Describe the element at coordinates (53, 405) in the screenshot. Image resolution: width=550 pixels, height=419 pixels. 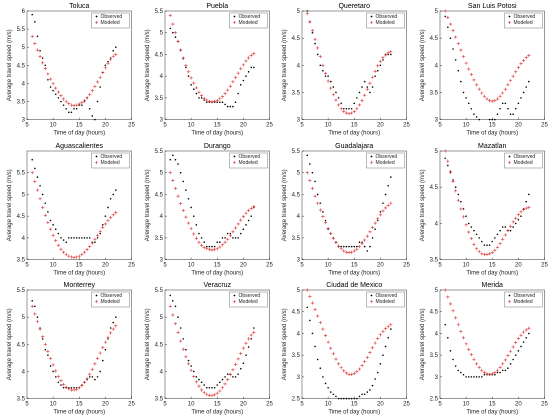
I see `x-tick-label: 10` at that location.